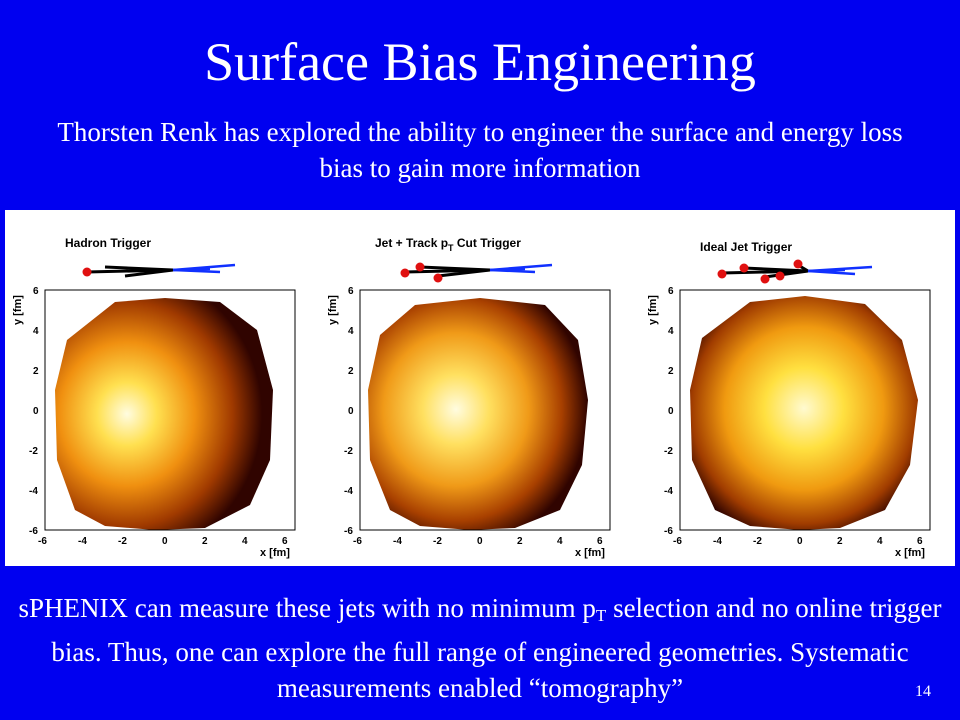 The height and width of the screenshot is (720, 960). Describe the element at coordinates (448, 244) in the screenshot. I see `trigger-label: Jet + Track pT Cut Trigger` at that location.